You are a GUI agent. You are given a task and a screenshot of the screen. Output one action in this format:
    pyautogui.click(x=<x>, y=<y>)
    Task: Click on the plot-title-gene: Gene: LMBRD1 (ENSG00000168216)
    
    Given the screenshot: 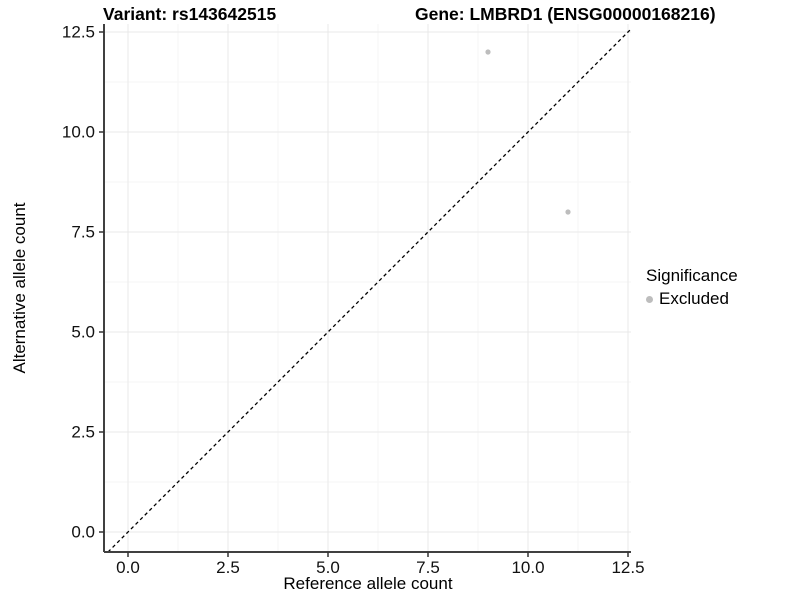 What is the action you would take?
    pyautogui.click(x=565, y=14)
    